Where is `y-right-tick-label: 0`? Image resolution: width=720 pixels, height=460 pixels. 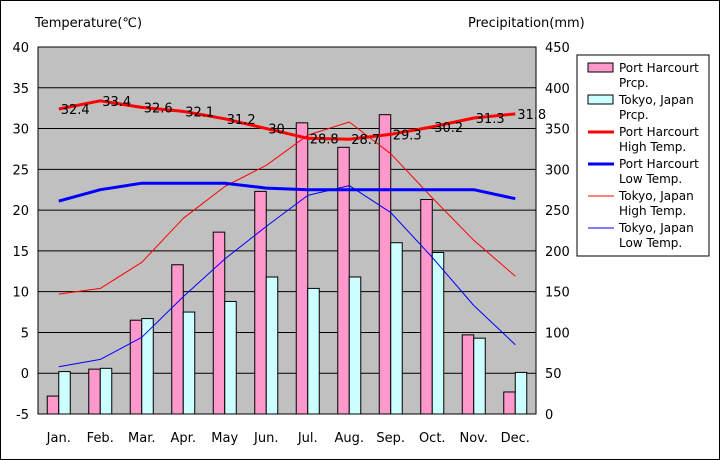 y-right-tick-label: 0 is located at coordinates (549, 415).